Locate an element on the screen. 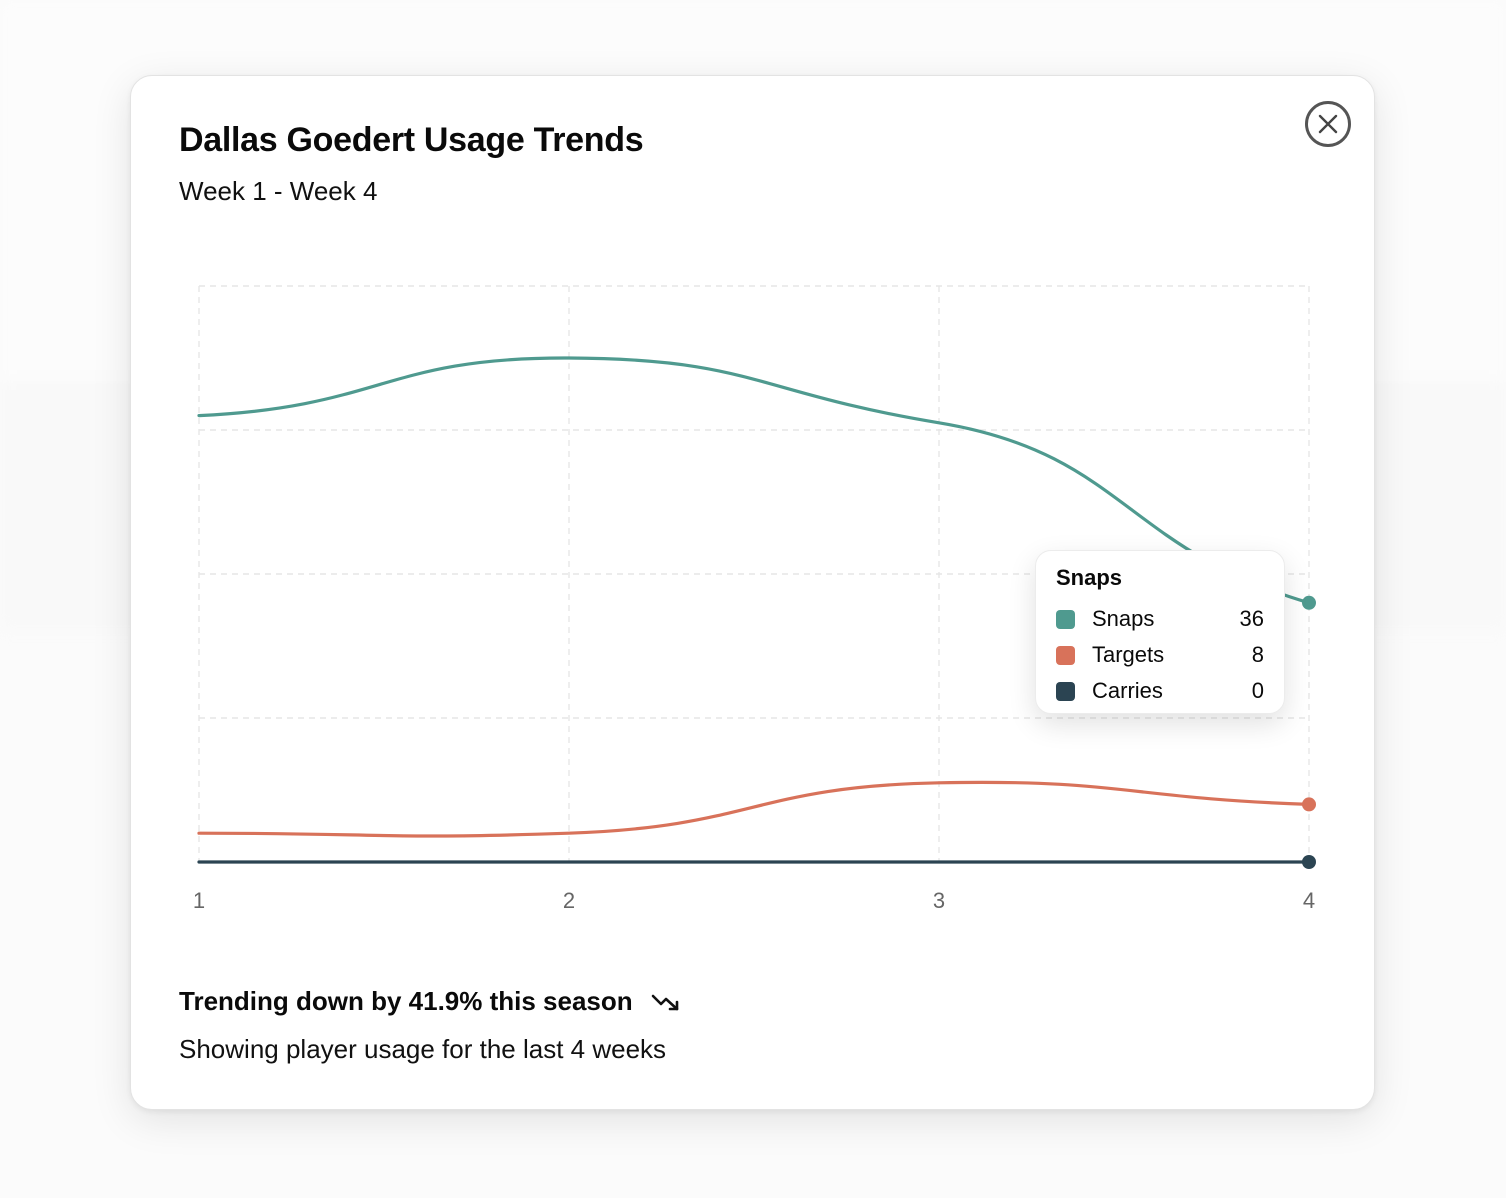 The width and height of the screenshot is (1506, 1198). trend-summary: Trending down by 41.9% this season is located at coordinates (431, 1001).